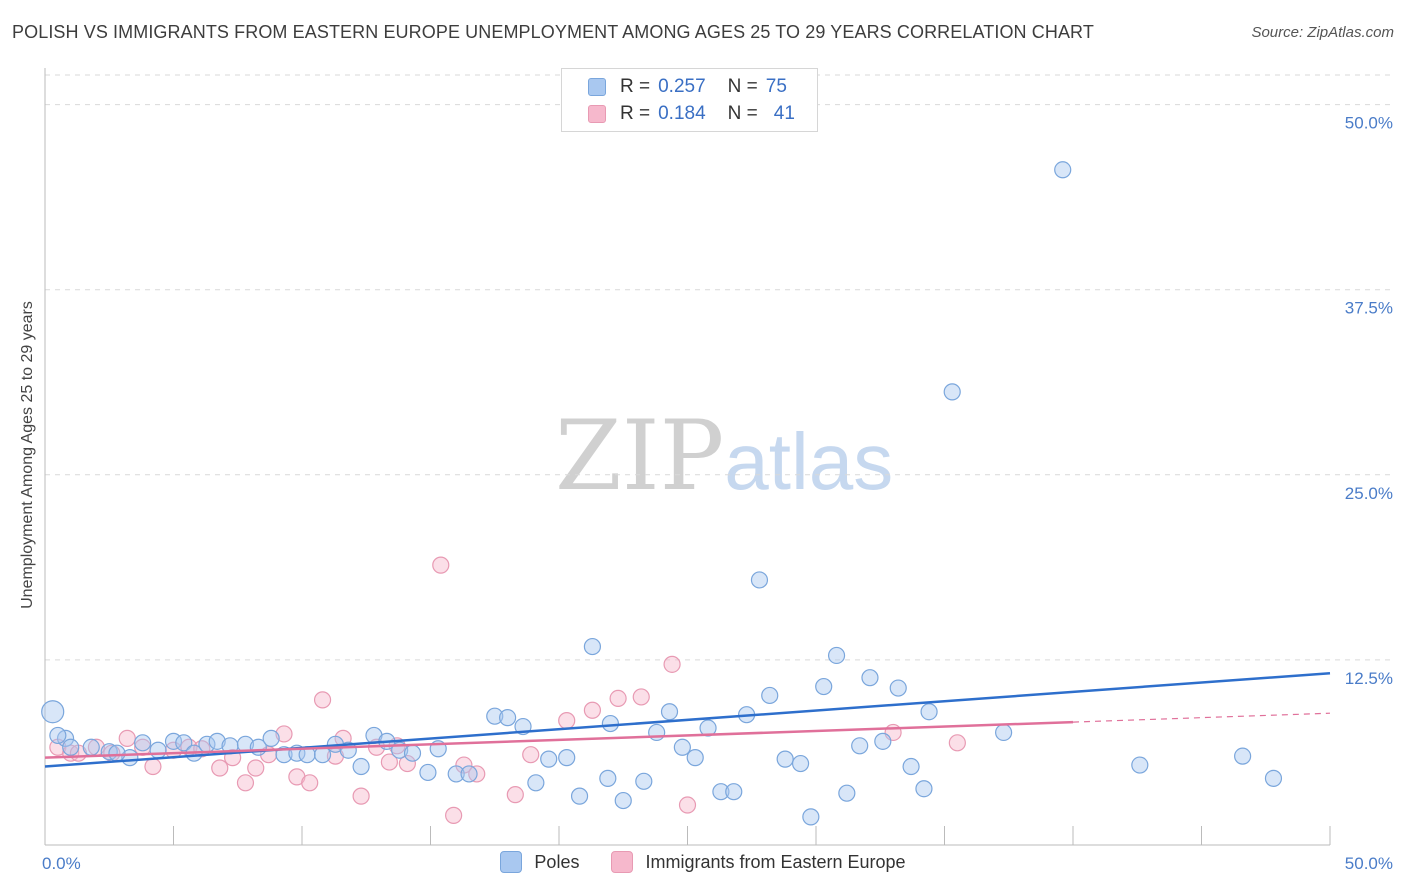 This screenshot has height=892, width=1406. Describe the element at coordinates (682, 113) in the screenshot. I see `legend-r-value: 0.184` at that location.